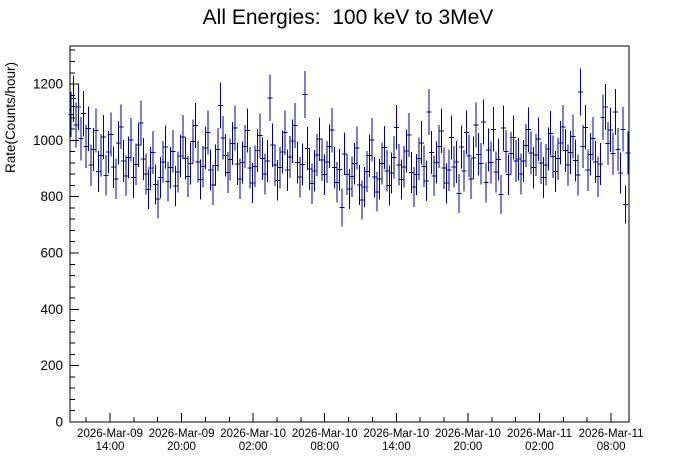  Describe the element at coordinates (48, 84) in the screenshot. I see `y-axis-tick-label: 1200` at that location.